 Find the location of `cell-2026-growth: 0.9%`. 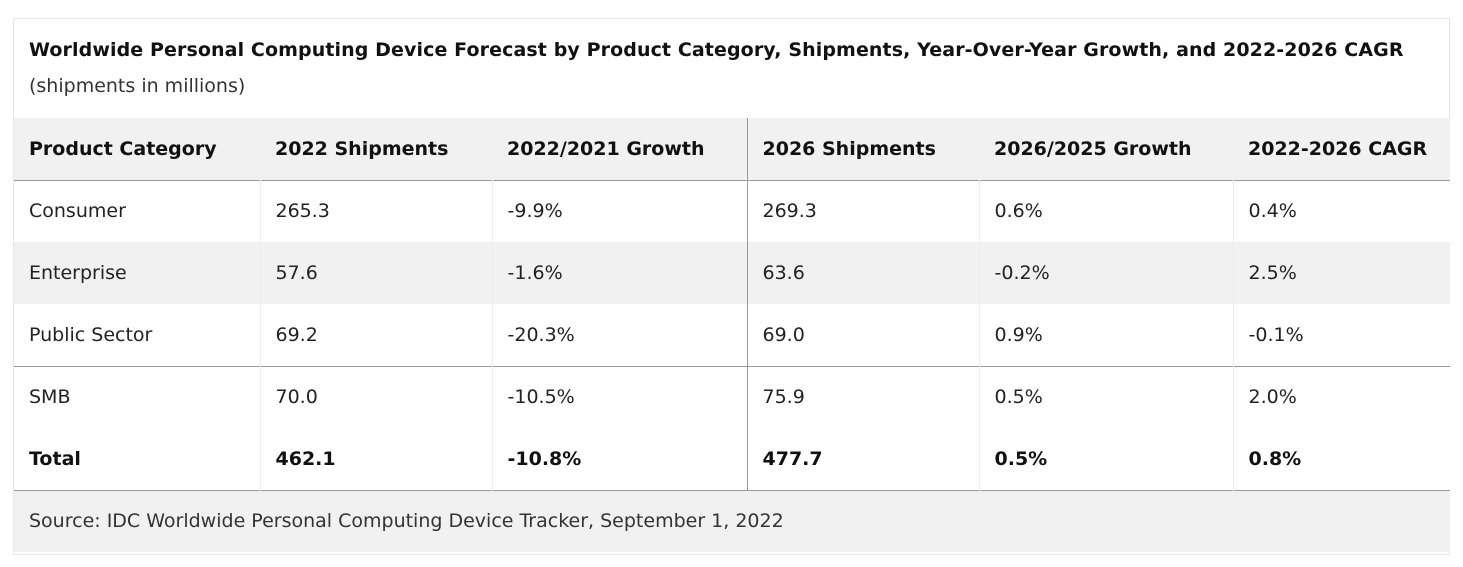

cell-2026-growth: 0.9% is located at coordinates (1105, 335).